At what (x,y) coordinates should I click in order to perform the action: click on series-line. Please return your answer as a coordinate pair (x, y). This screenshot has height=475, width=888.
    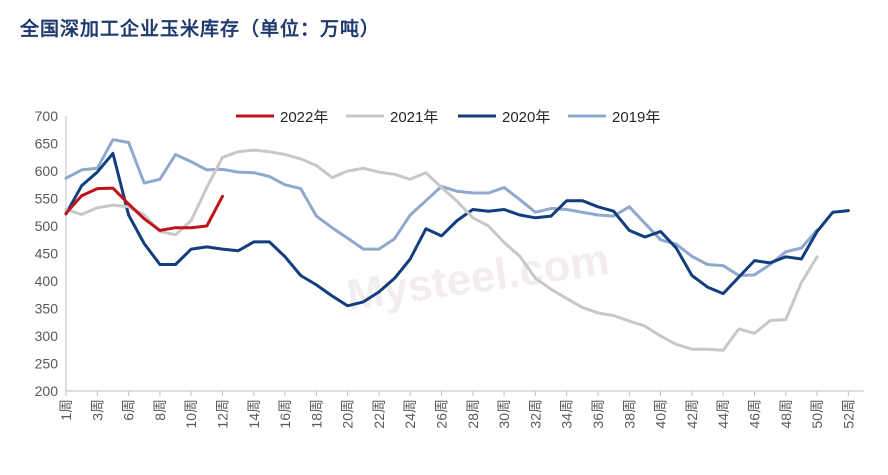
    Looking at the image, I should click on (144, 209).